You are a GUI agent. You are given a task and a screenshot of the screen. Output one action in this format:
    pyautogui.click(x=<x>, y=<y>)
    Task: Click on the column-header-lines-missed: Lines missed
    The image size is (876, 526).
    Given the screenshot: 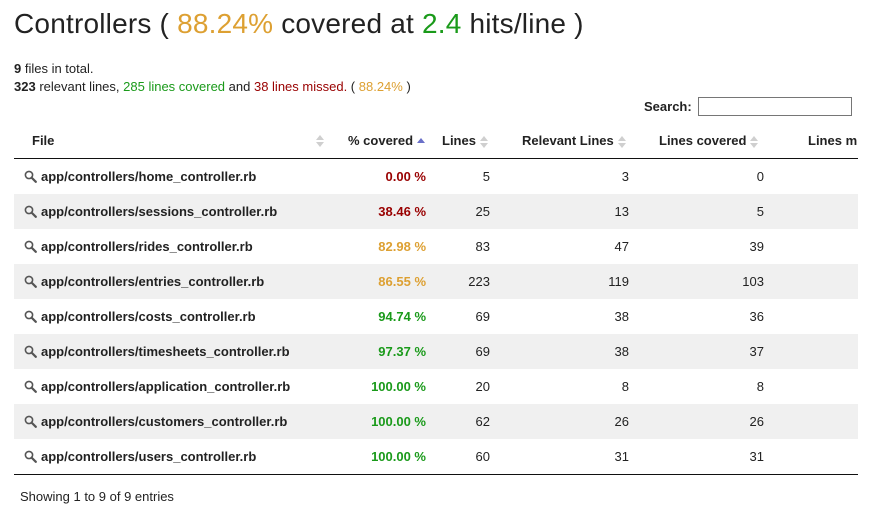 What is the action you would take?
    pyautogui.click(x=821, y=141)
    